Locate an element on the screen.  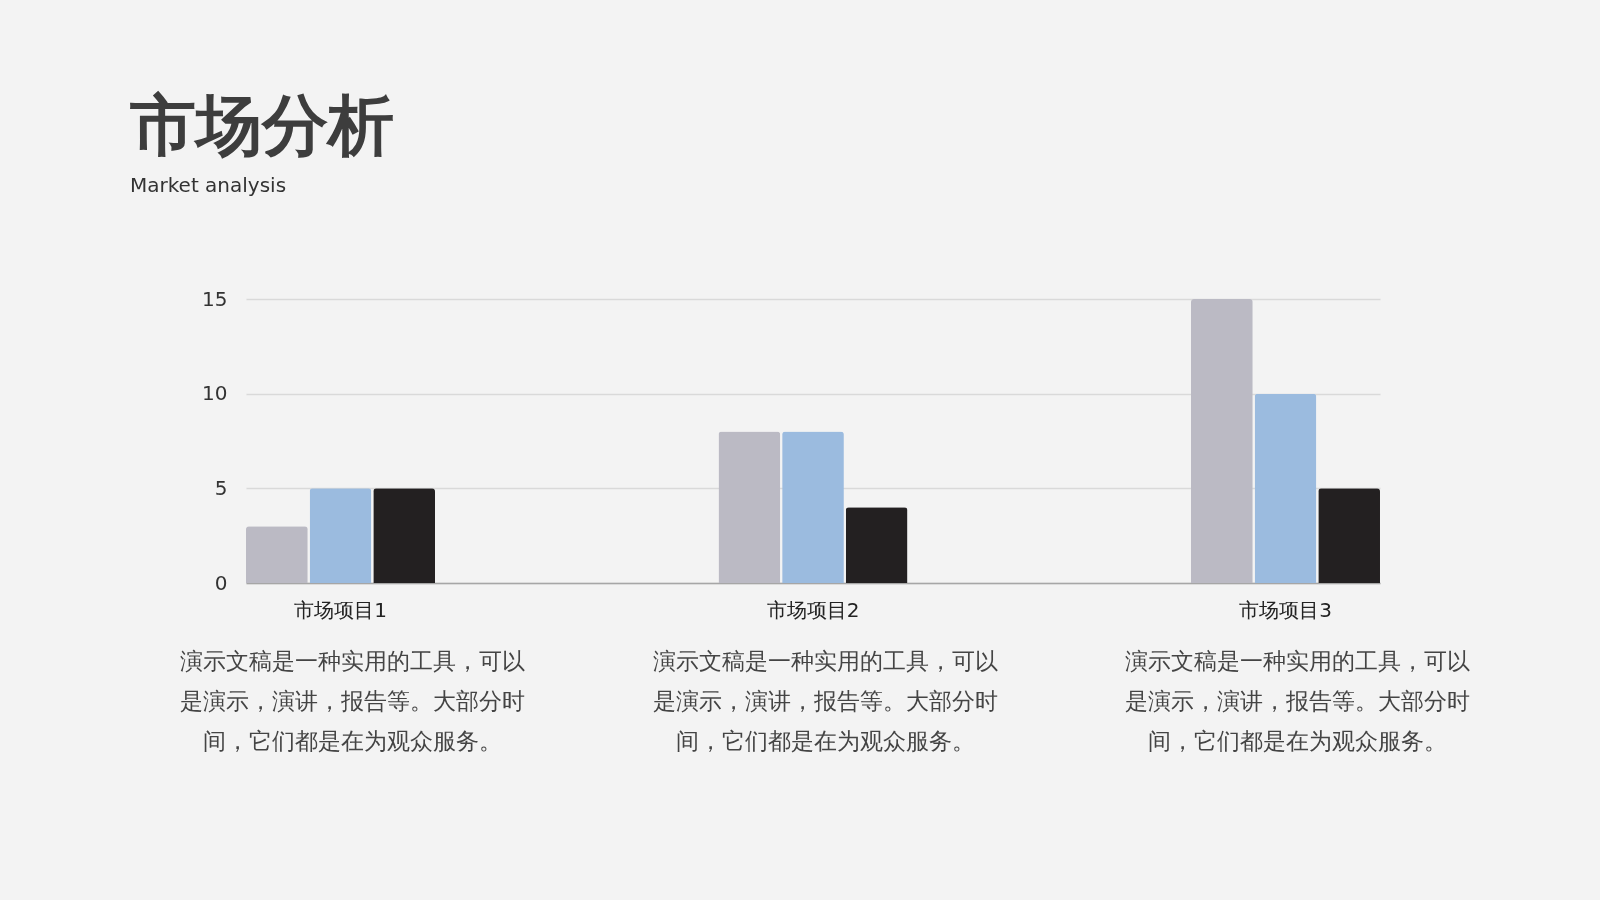
chart-subtitle: Market analysis is located at coordinates (208, 185).